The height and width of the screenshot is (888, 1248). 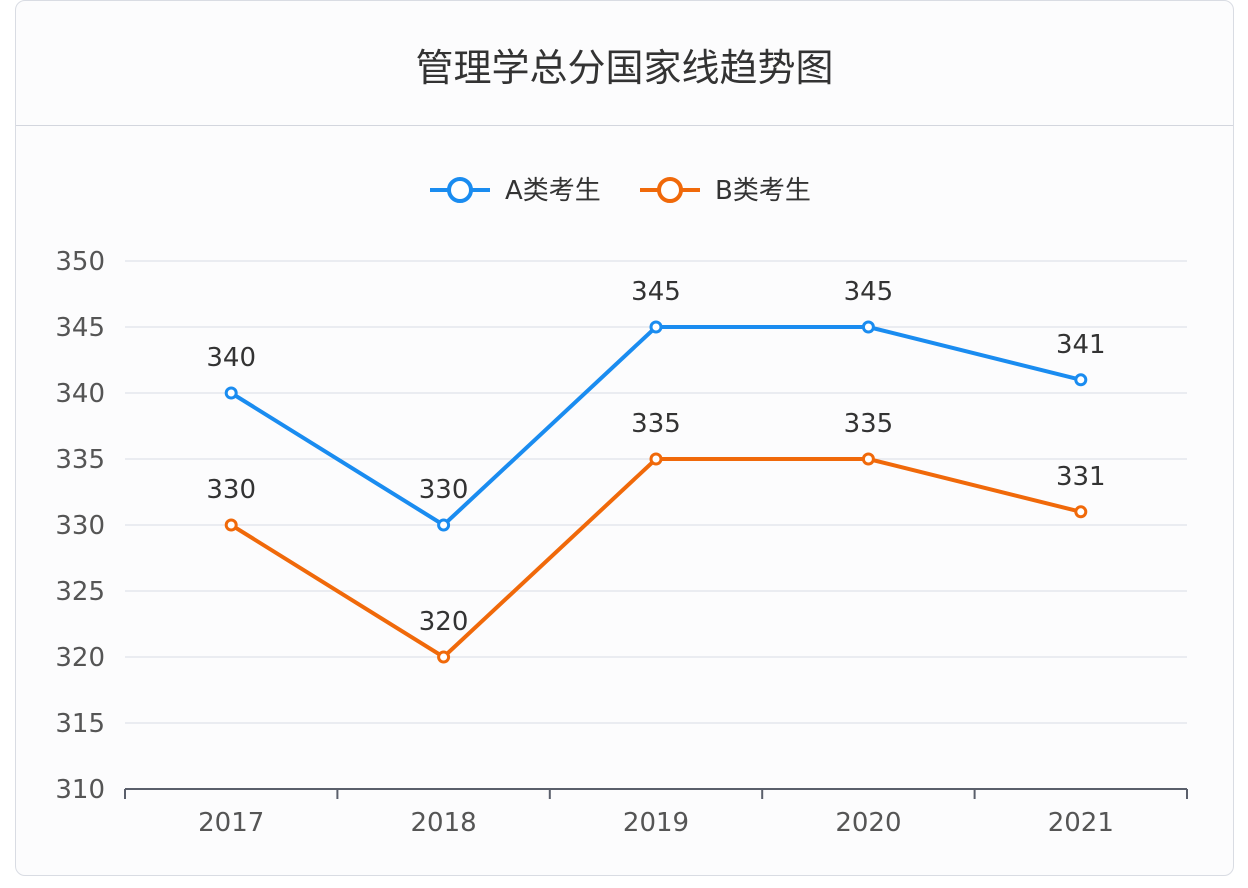 What do you see at coordinates (1081, 477) in the screenshot?
I see `data-label: 331` at bounding box center [1081, 477].